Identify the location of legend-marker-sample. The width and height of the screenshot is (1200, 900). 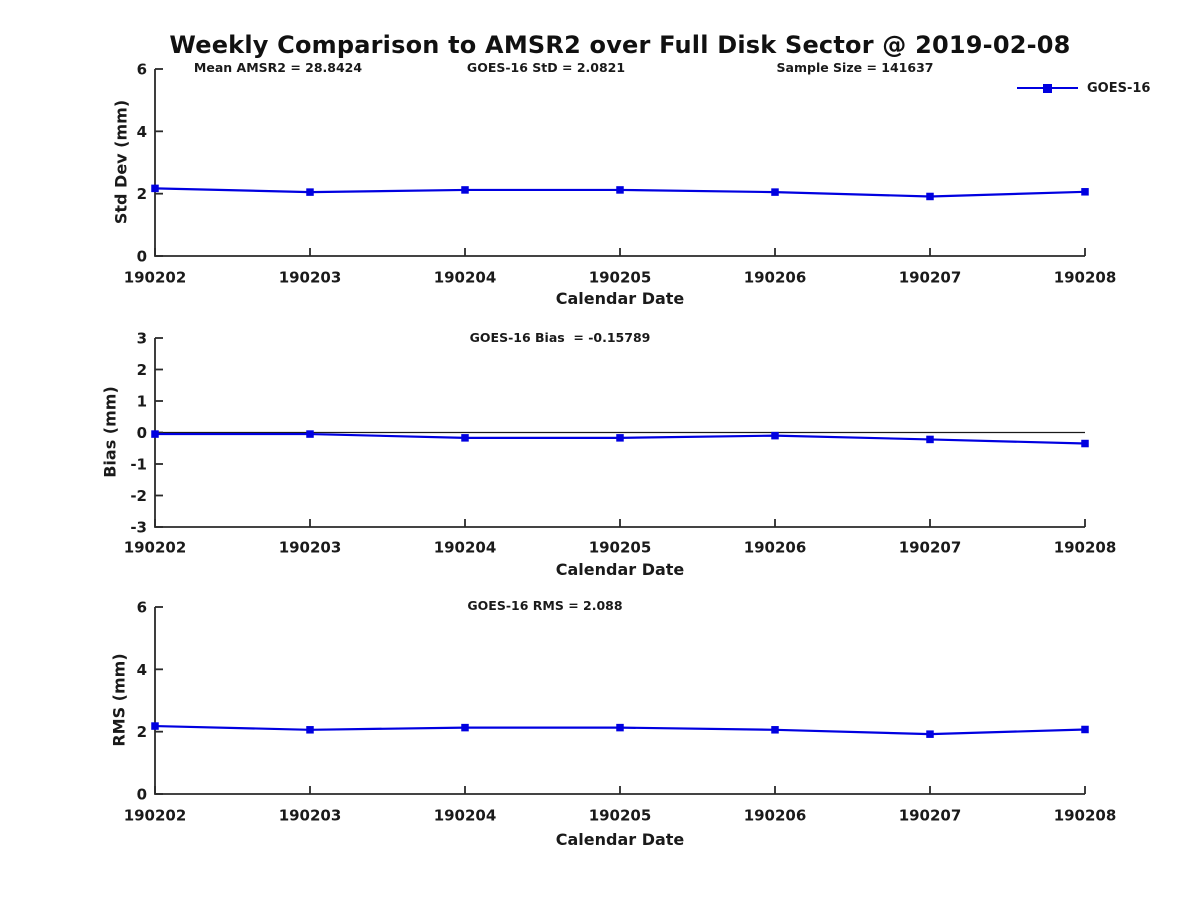
(1047, 88).